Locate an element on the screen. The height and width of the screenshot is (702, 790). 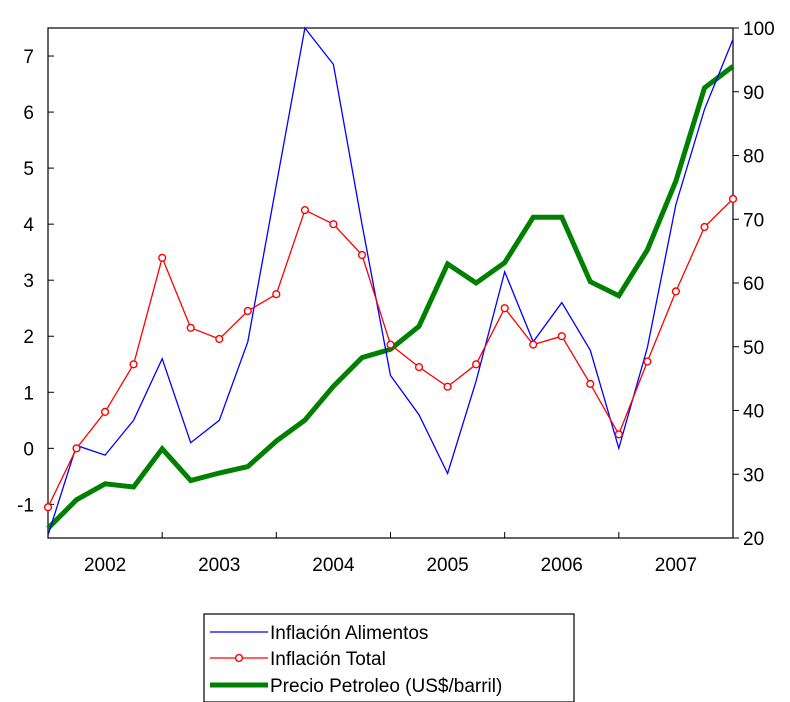
left-tick-label: 0 is located at coordinates (28, 449).